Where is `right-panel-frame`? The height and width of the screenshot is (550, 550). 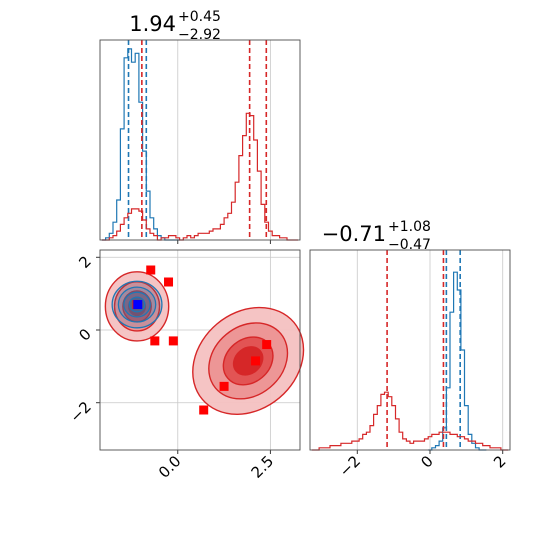 right-panel-frame is located at coordinates (410, 350).